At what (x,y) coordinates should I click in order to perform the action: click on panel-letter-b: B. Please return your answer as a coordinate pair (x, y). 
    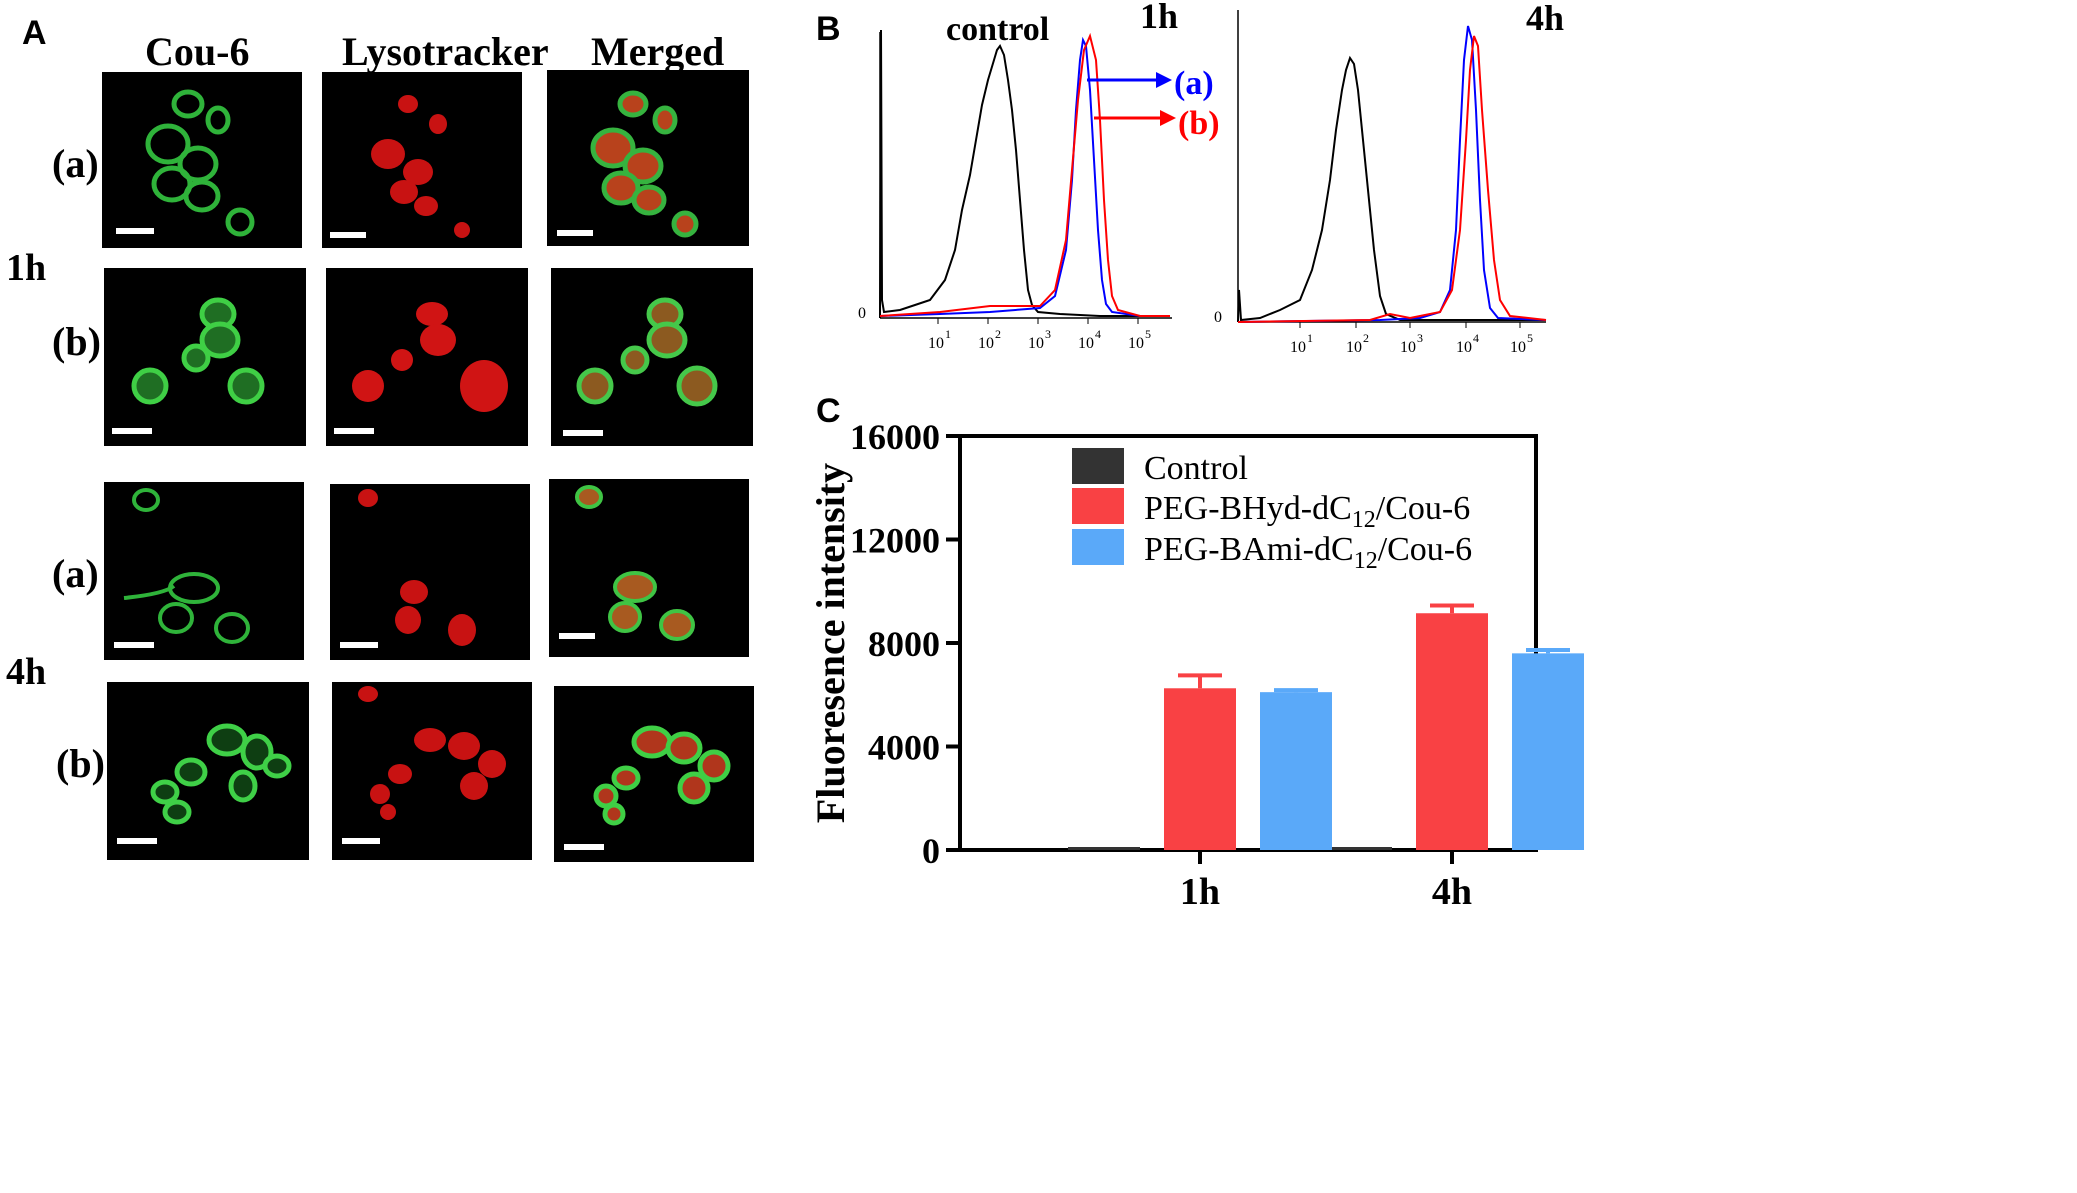
    Looking at the image, I should click on (828, 29).